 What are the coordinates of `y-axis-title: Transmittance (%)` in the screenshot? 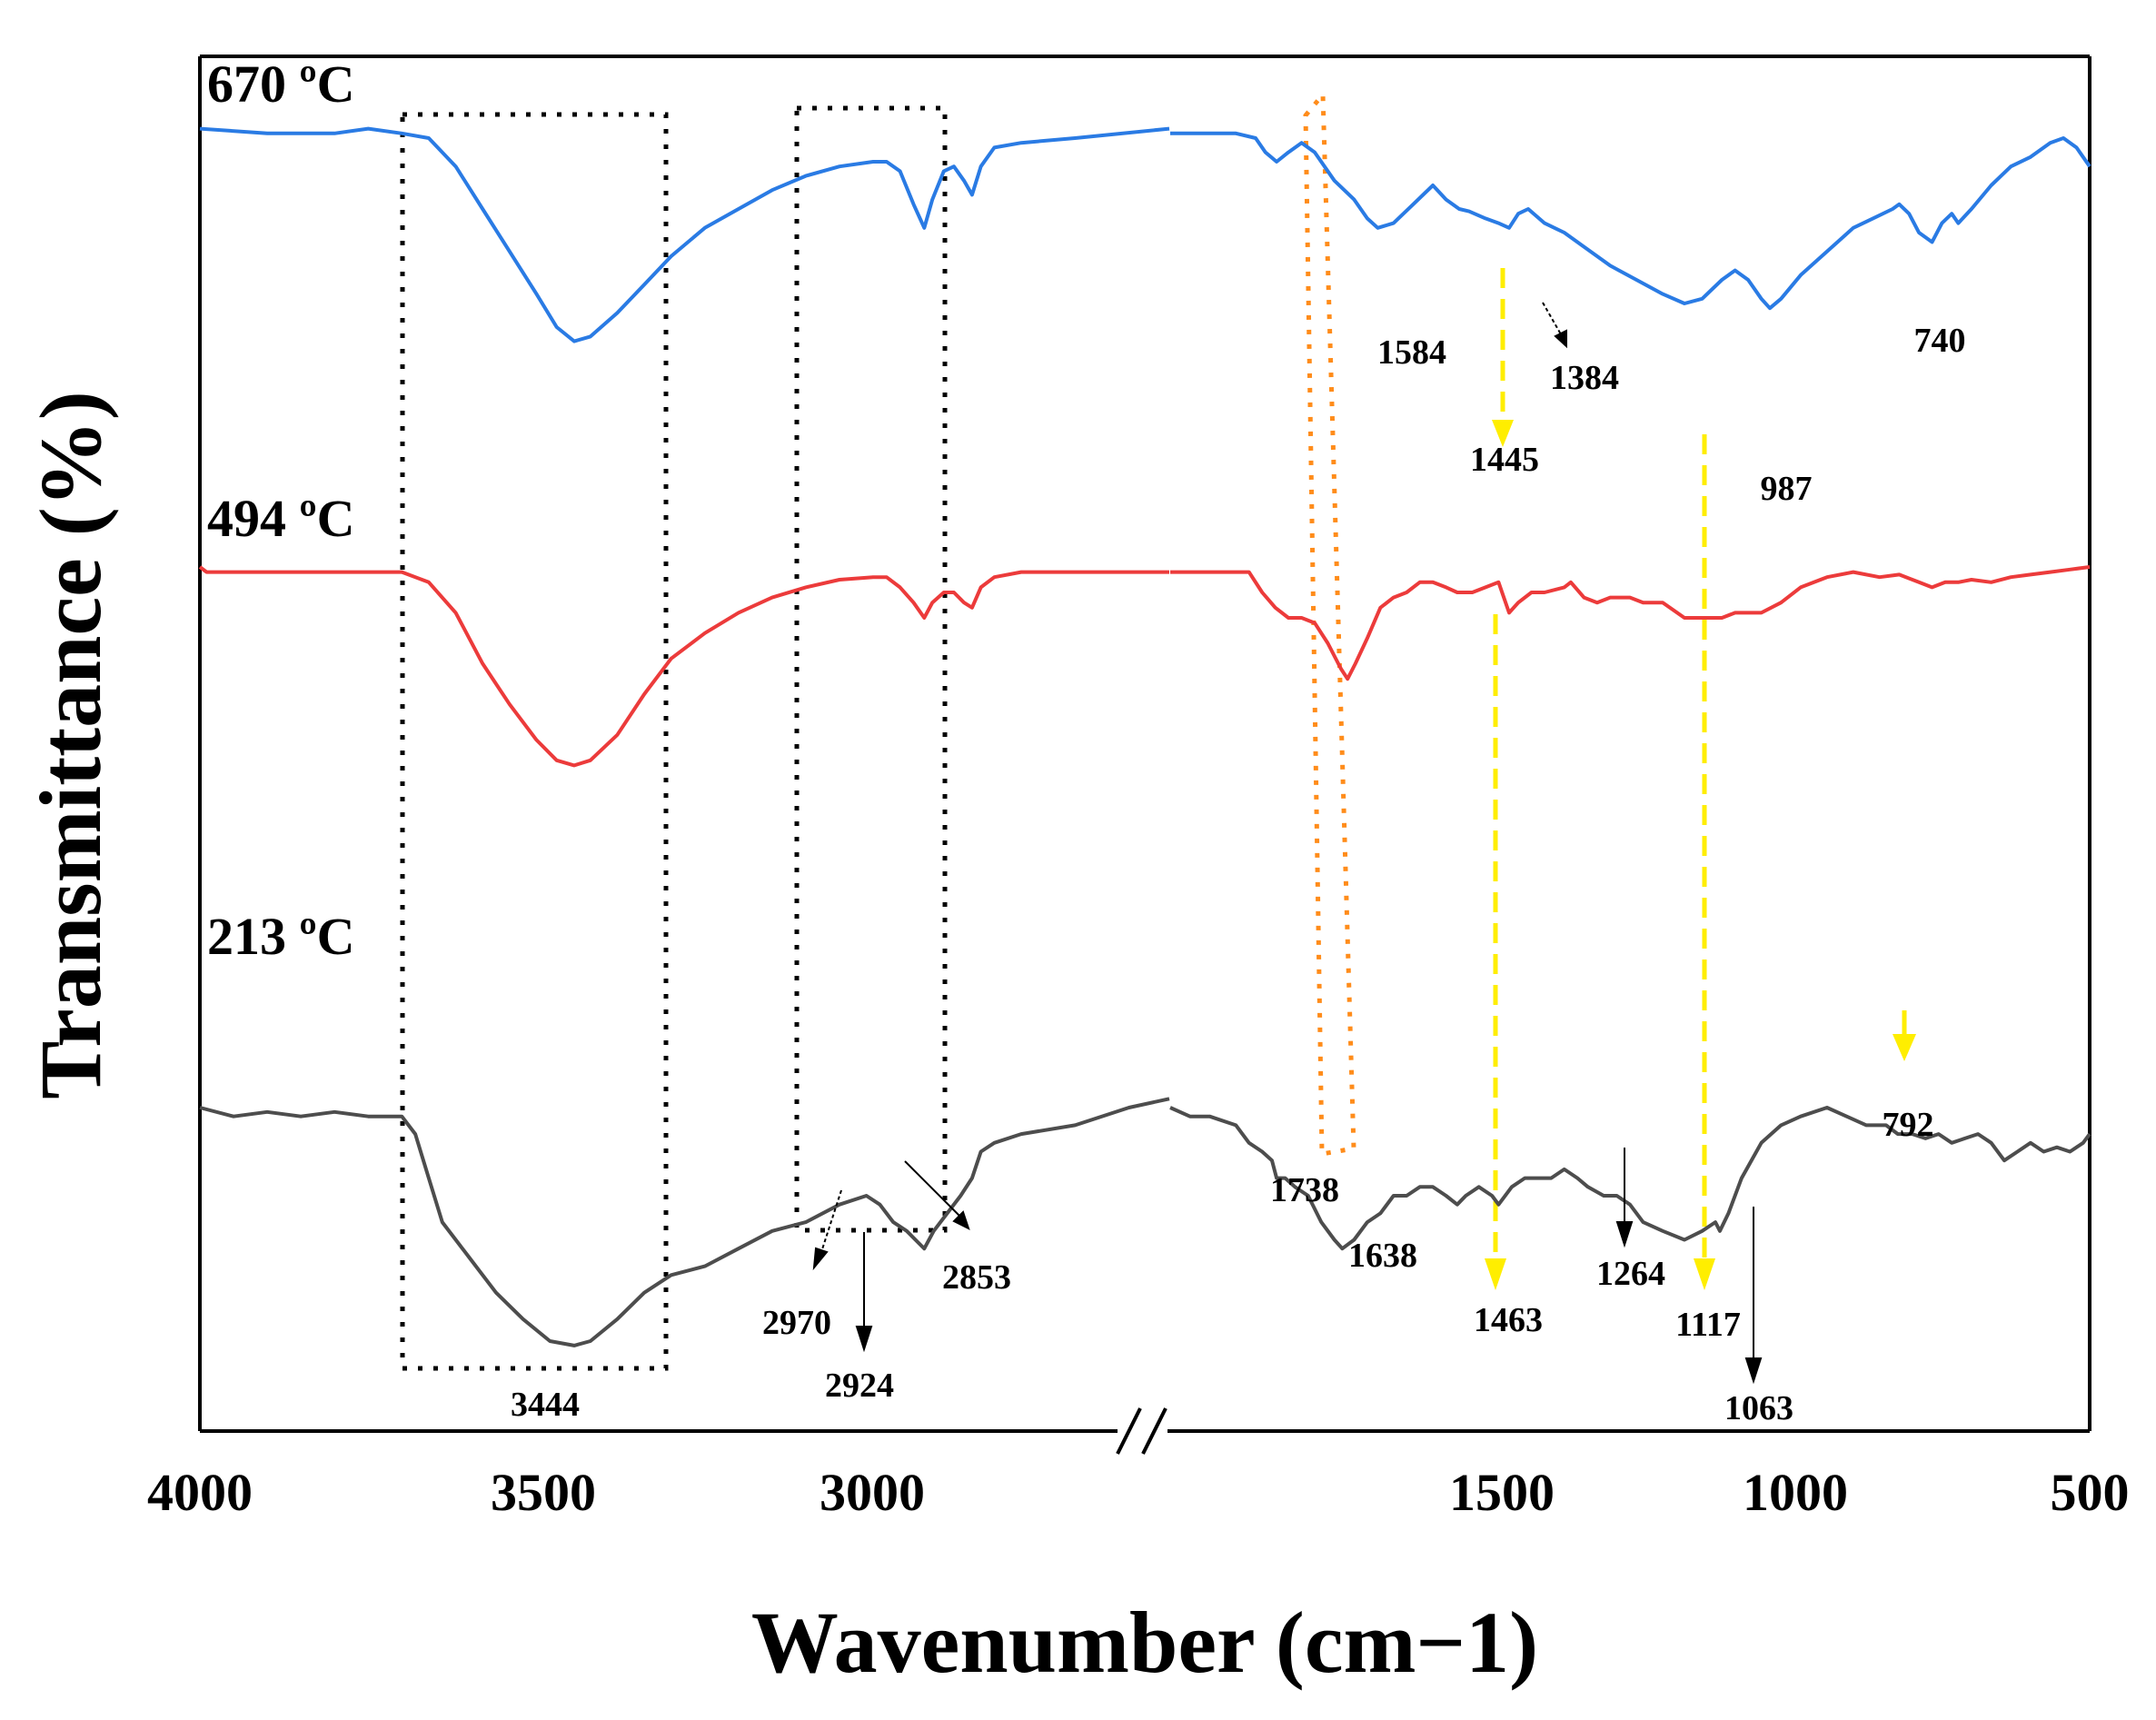 It's located at (70, 745).